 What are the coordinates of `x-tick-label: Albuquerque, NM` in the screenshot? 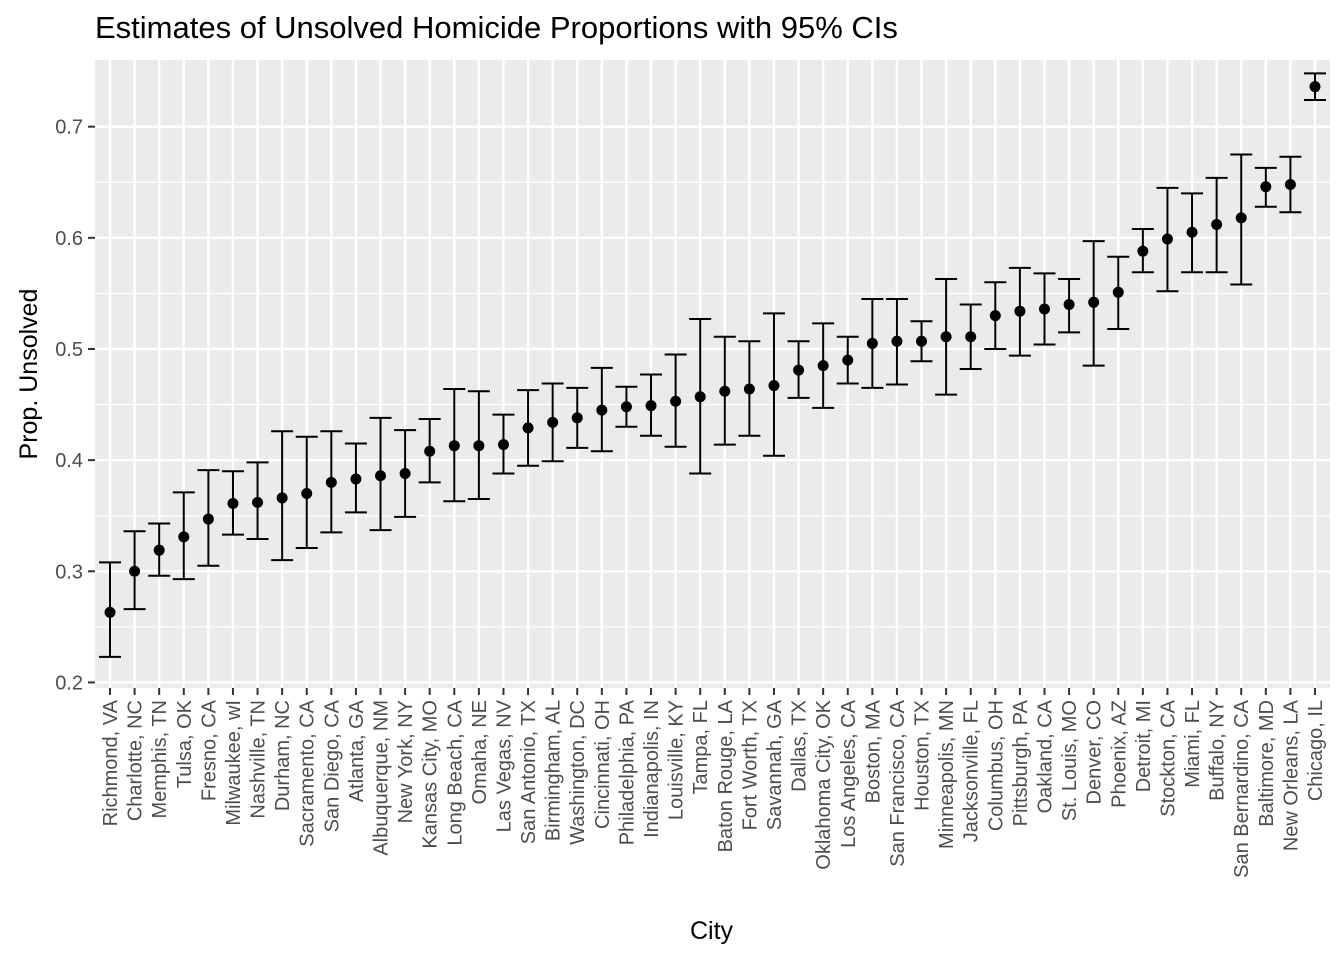 It's located at (382, 778).